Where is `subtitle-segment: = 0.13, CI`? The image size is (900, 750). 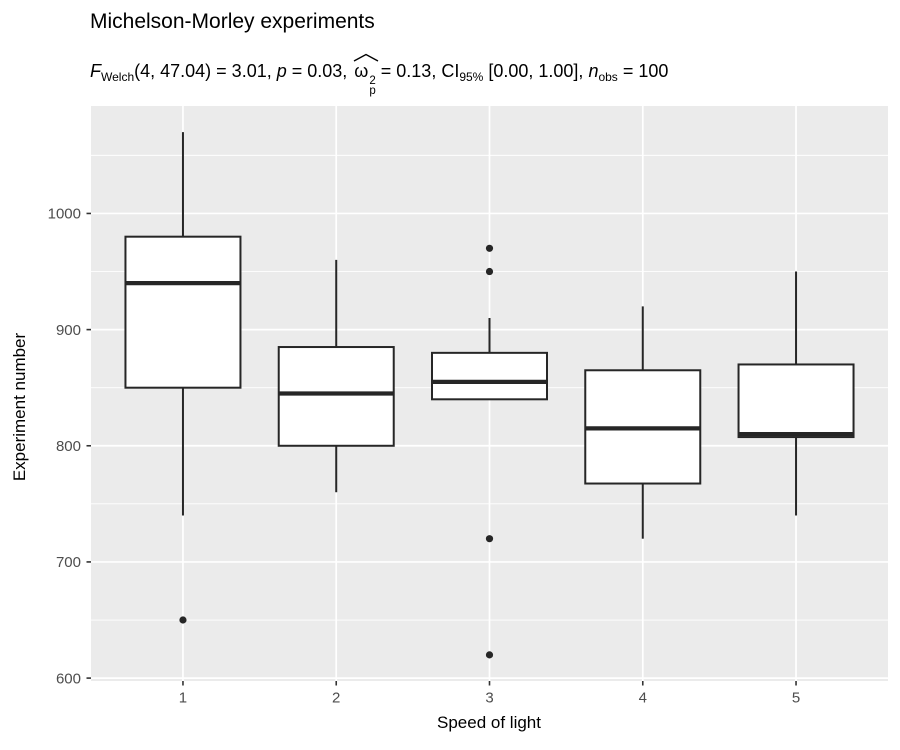 subtitle-segment: = 0.13, CI is located at coordinates (417, 71).